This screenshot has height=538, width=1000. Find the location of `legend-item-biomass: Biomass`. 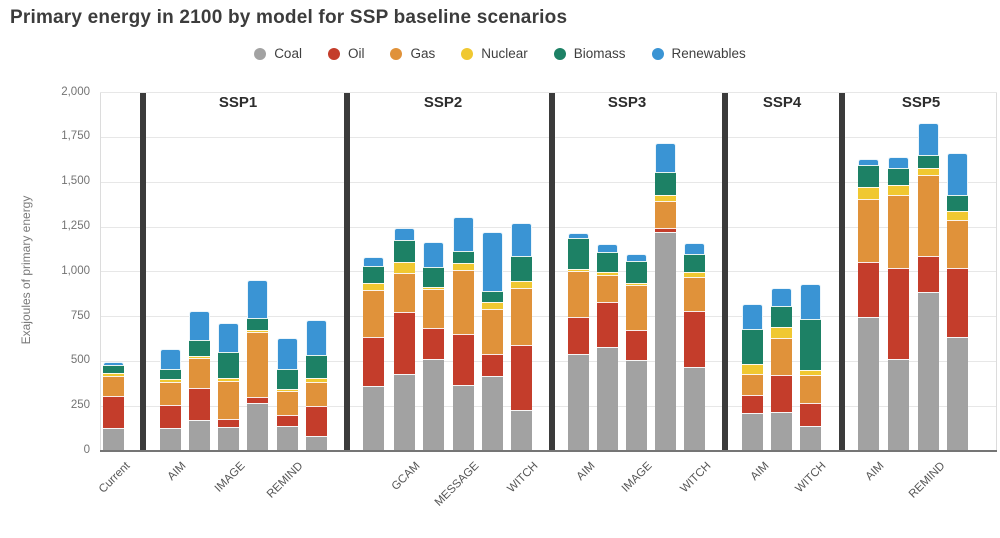

legend-item-biomass: Biomass is located at coordinates (589, 53).